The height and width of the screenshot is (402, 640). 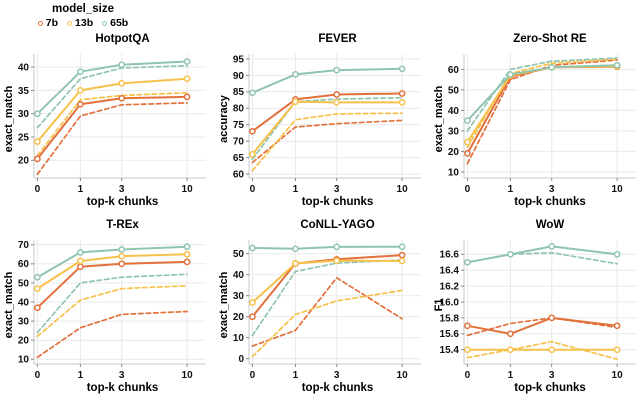 What do you see at coordinates (239, 92) in the screenshot?
I see `svg-text: 85` at bounding box center [239, 92].